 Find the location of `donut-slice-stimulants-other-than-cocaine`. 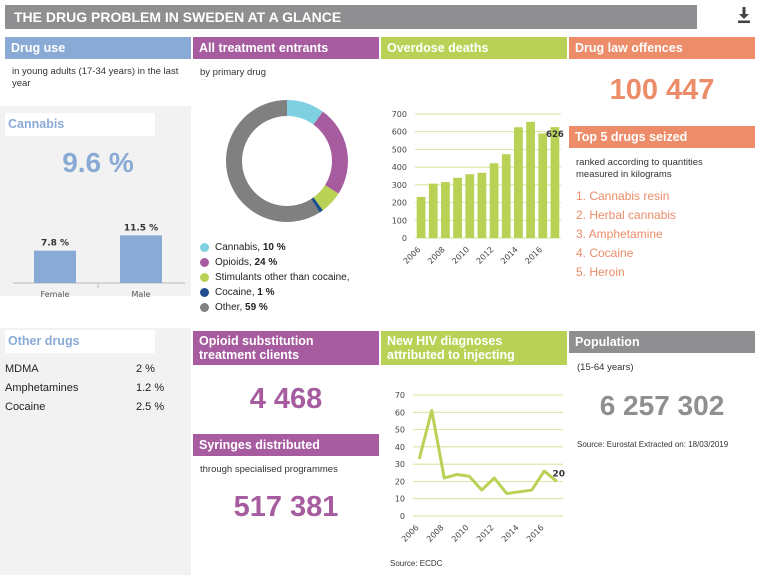

donut-slice-stimulants-other-than-cocaine is located at coordinates (326, 198).